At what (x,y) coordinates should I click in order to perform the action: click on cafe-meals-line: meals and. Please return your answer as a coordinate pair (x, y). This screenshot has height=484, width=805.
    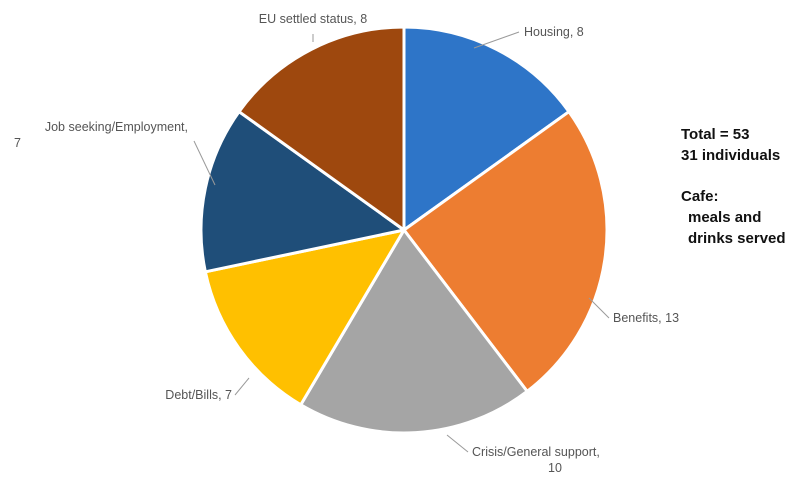
    Looking at the image, I should click on (725, 217).